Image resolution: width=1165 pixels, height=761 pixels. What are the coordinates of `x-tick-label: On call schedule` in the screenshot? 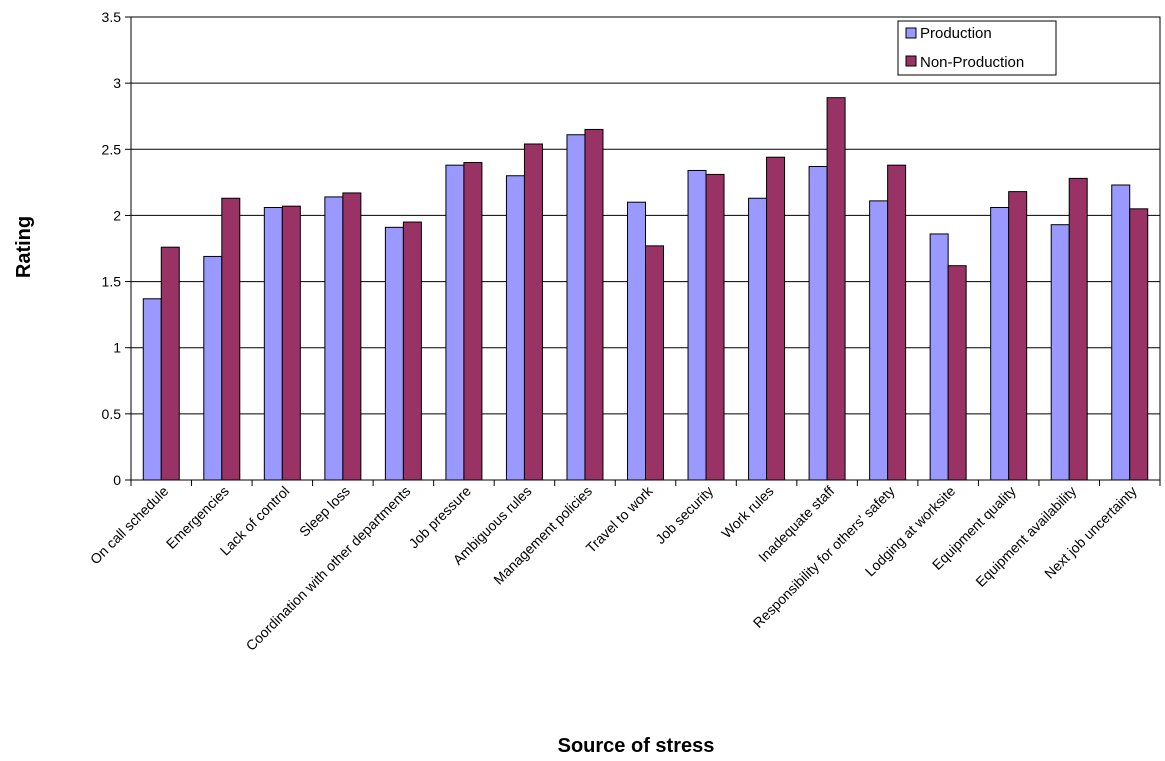 It's located at (129, 525).